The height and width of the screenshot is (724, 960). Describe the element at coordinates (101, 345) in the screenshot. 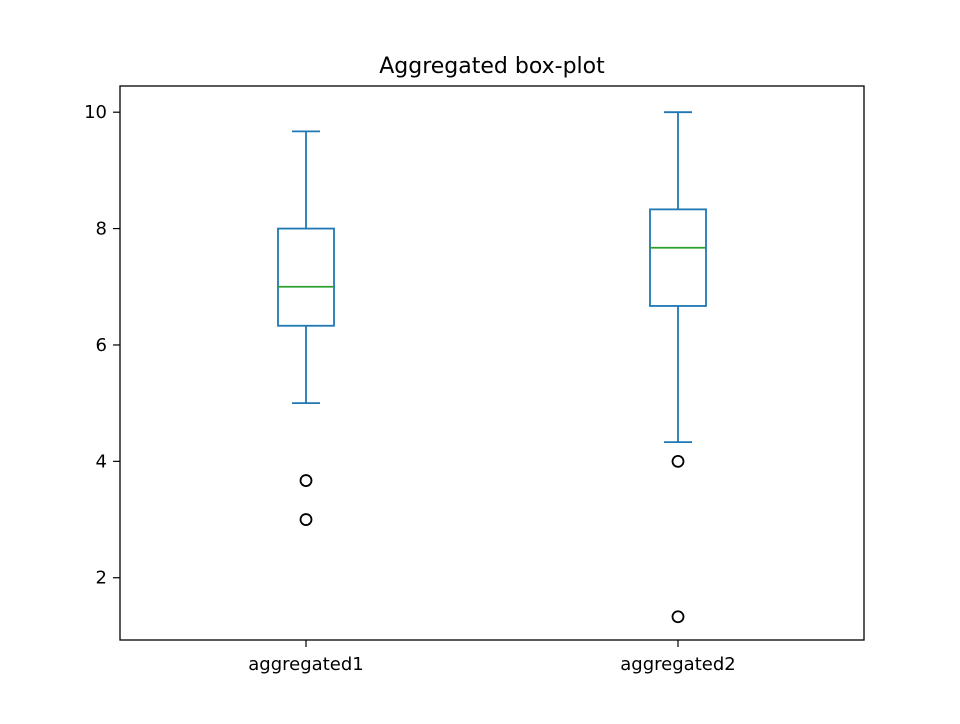

I see `y-tick-label: 6` at that location.